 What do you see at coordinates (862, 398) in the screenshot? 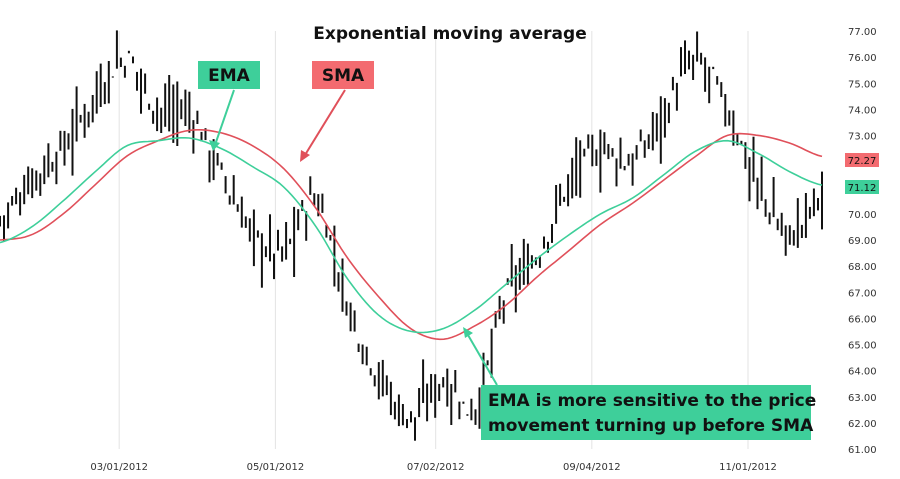
I see `y-tick-label: 63.00` at bounding box center [862, 398].